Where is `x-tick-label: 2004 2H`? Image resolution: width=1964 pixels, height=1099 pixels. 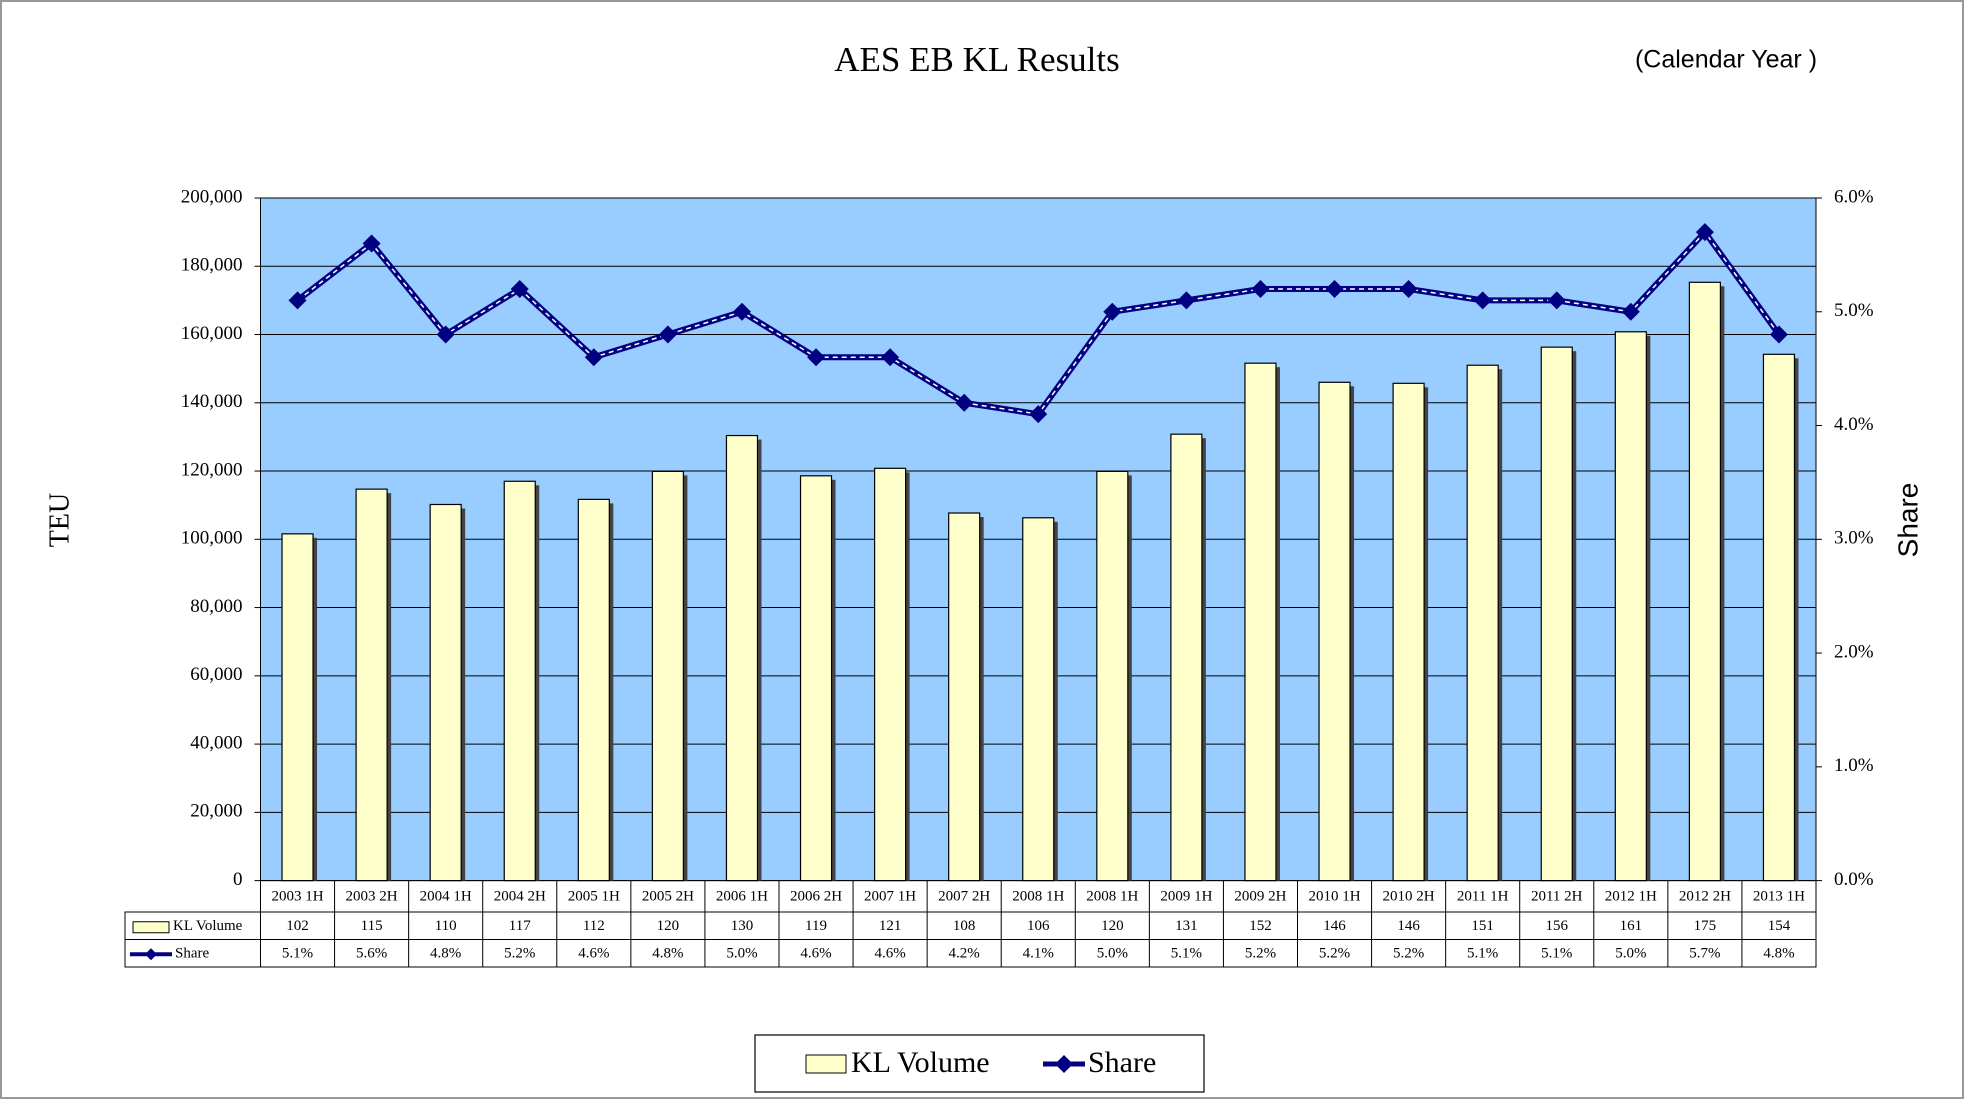
x-tick-label: 2004 2H is located at coordinates (520, 897).